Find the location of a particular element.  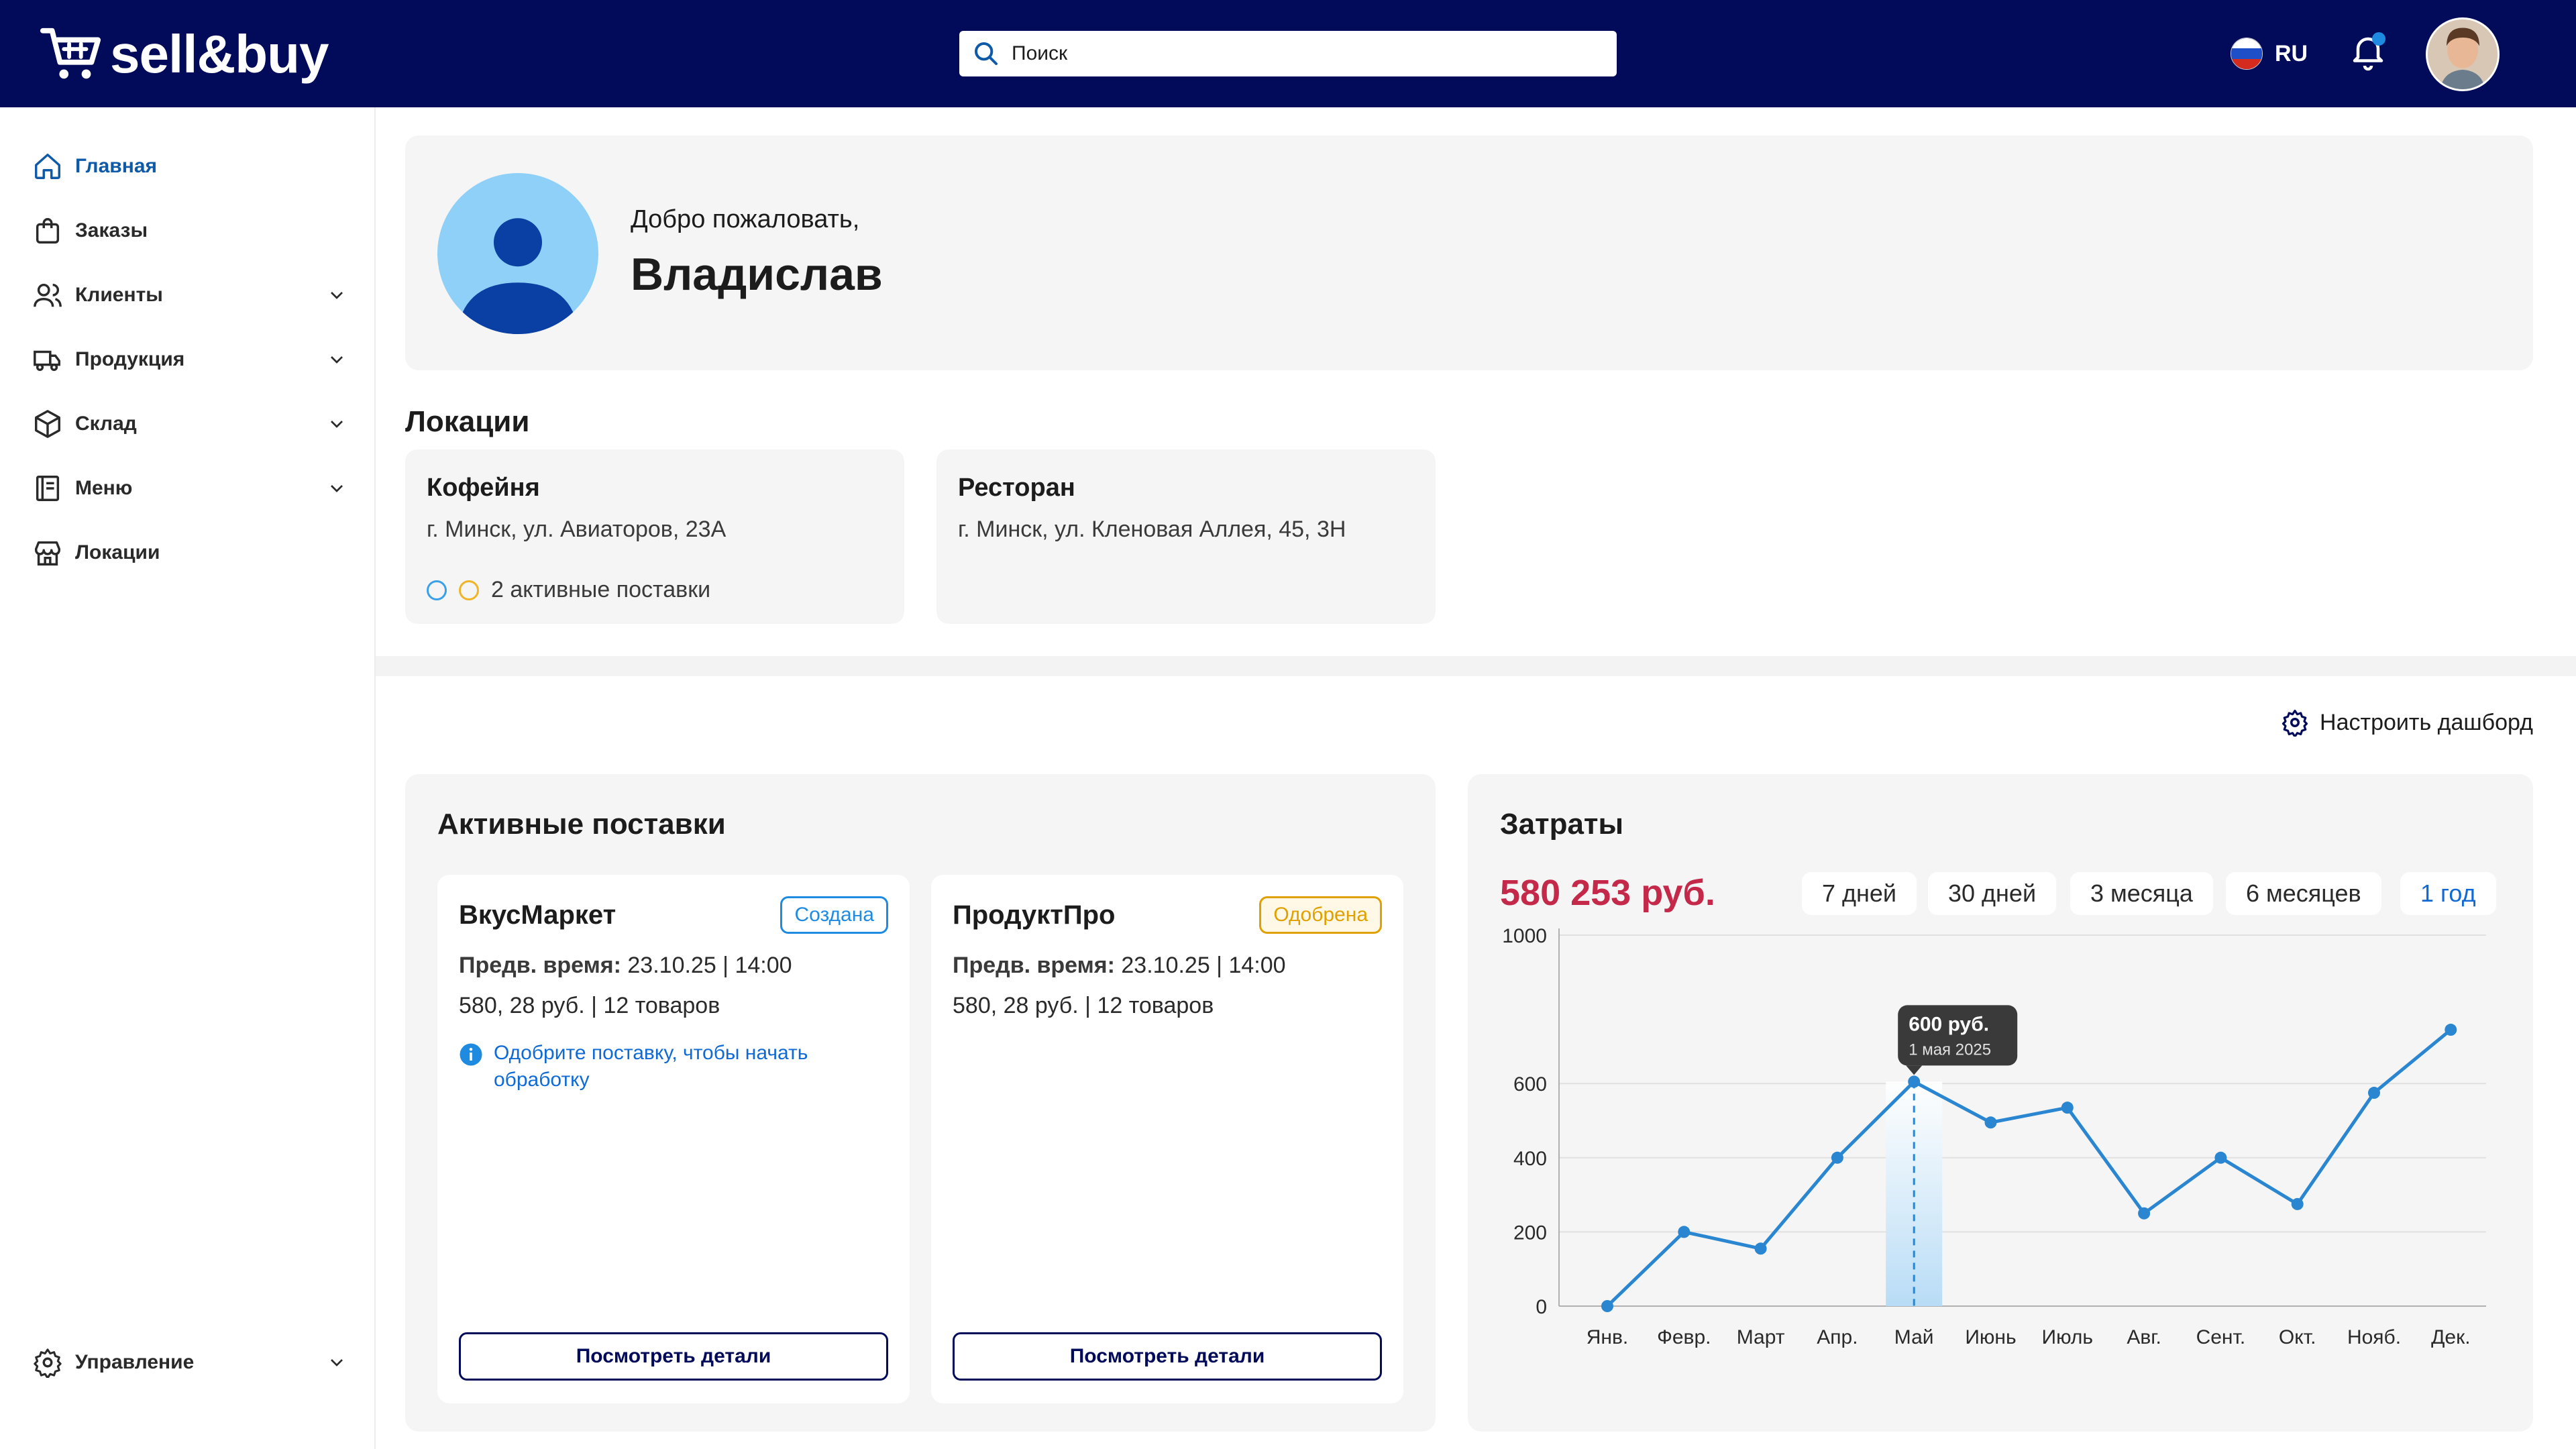

status-badge: Одобрена is located at coordinates (1320, 915).